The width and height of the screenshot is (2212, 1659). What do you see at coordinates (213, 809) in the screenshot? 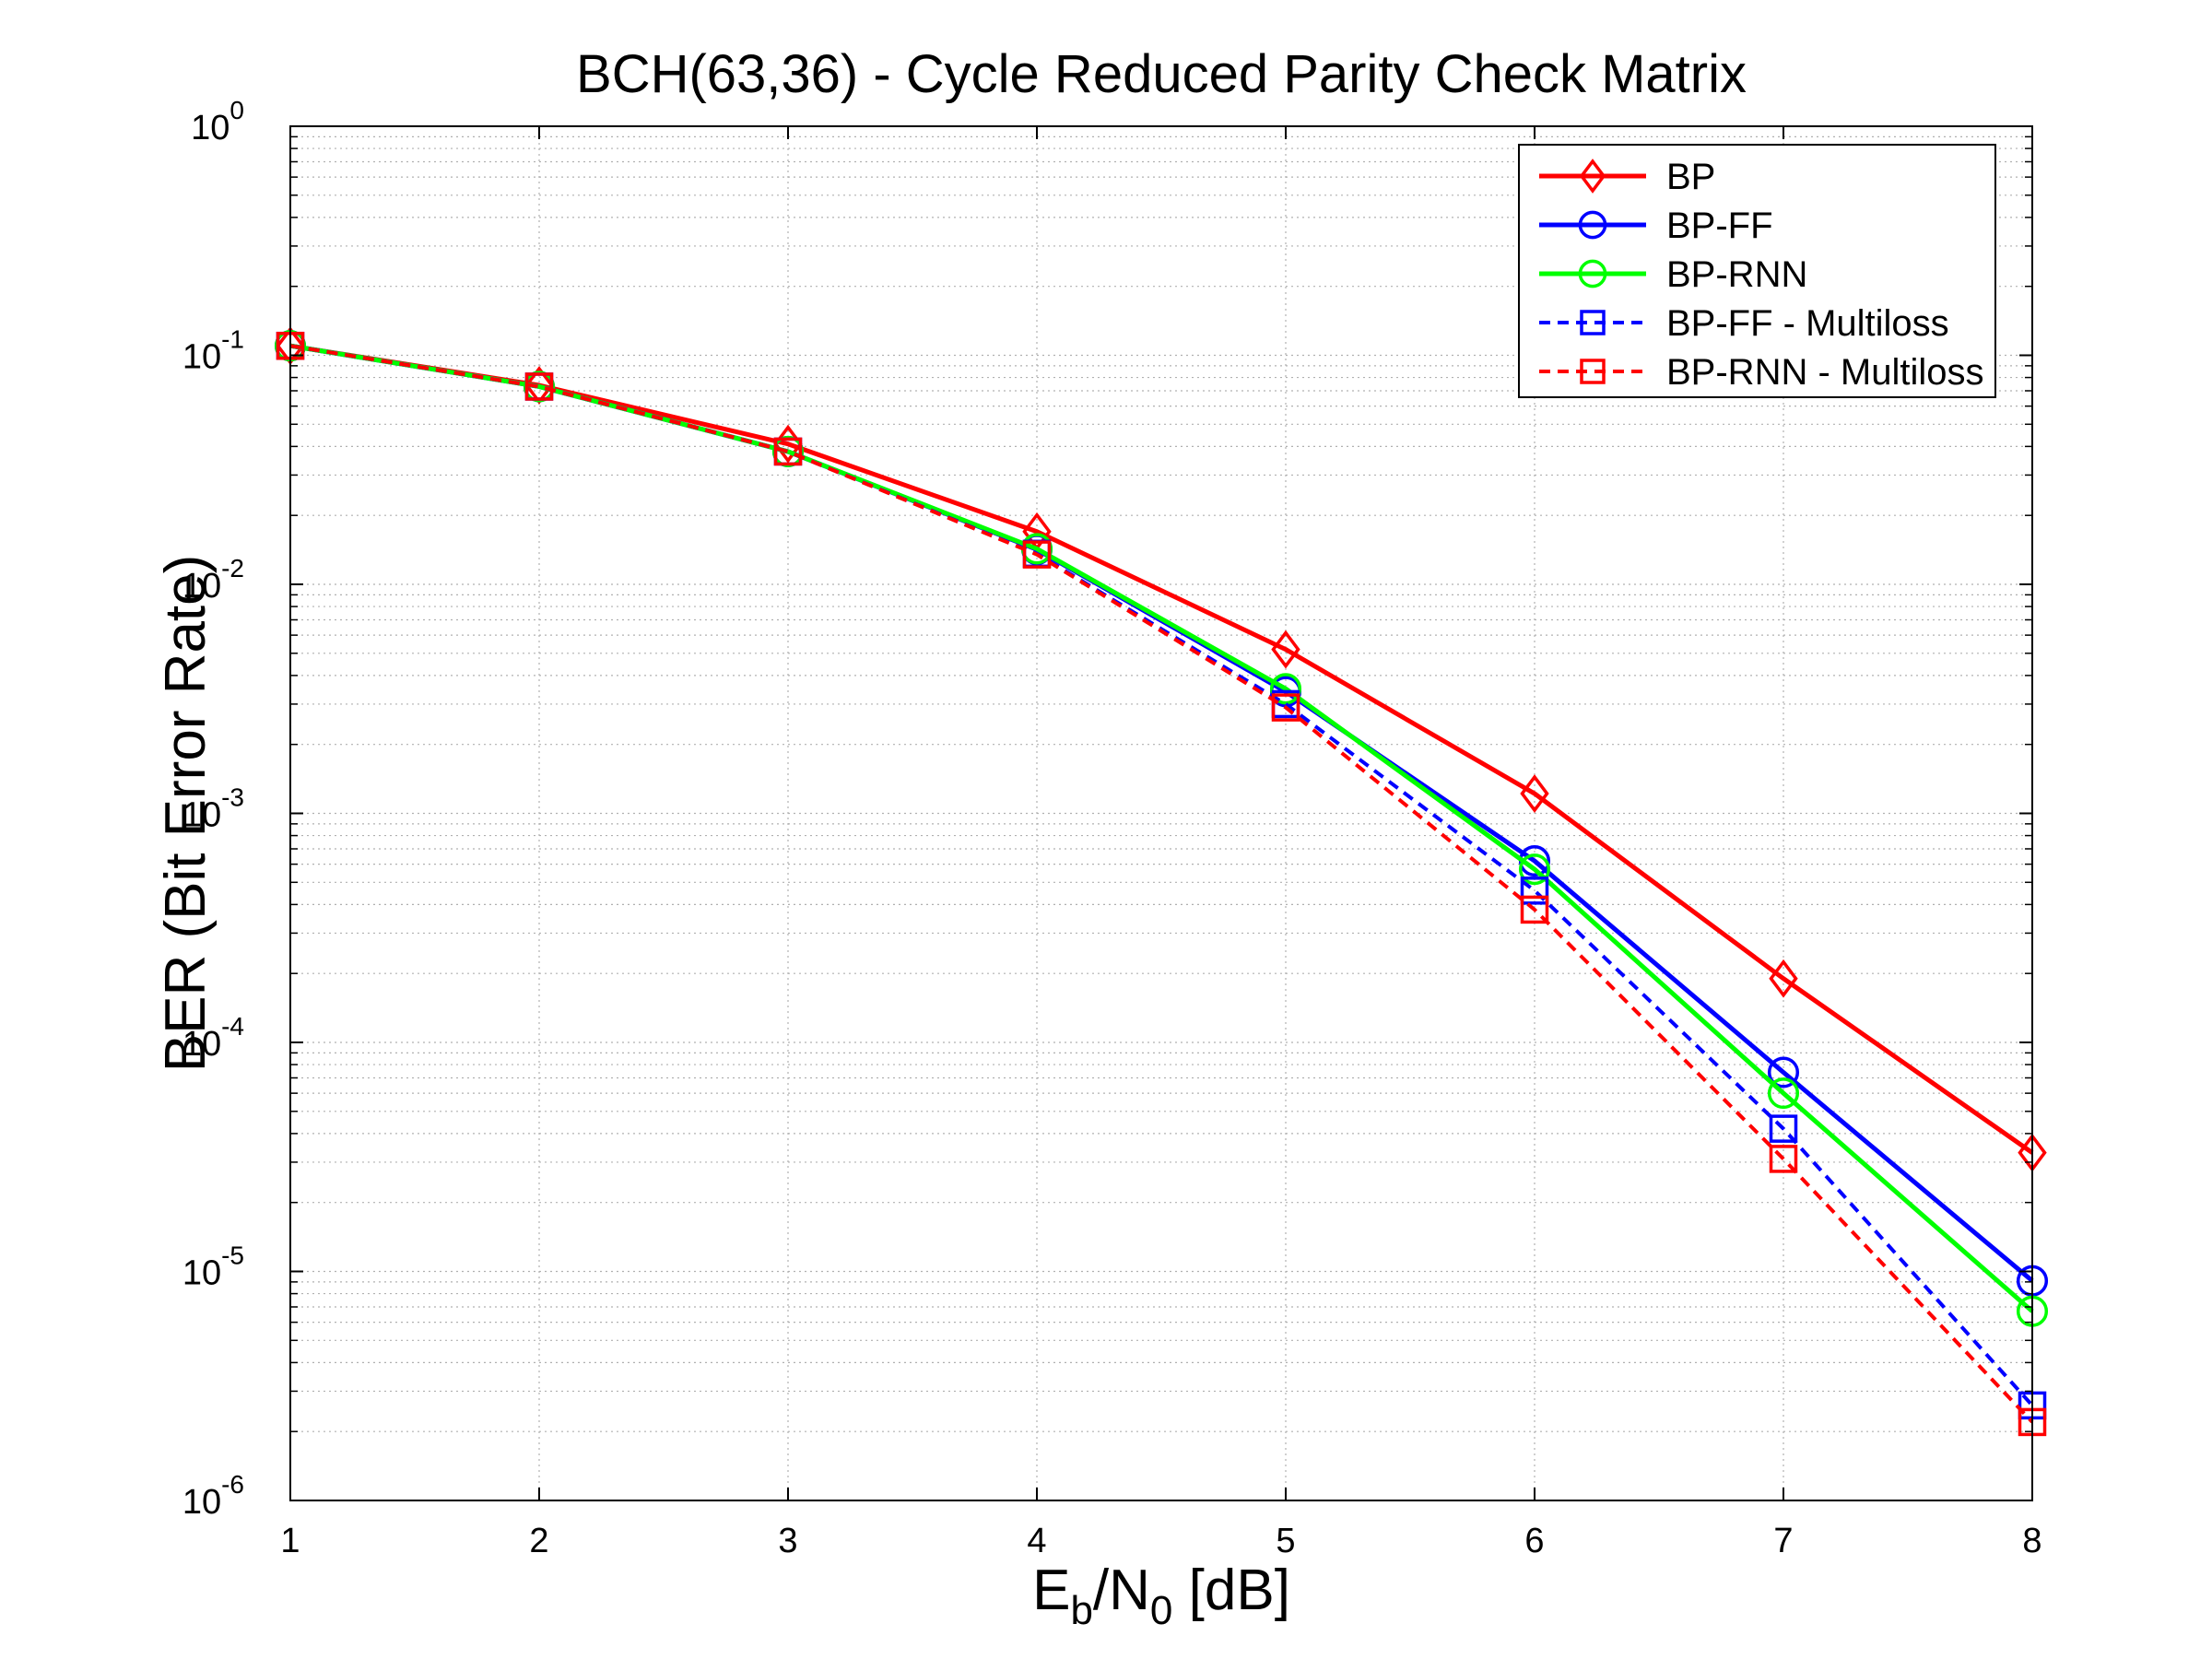
I see `y-tick-label: 10⁻³` at bounding box center [213, 809].